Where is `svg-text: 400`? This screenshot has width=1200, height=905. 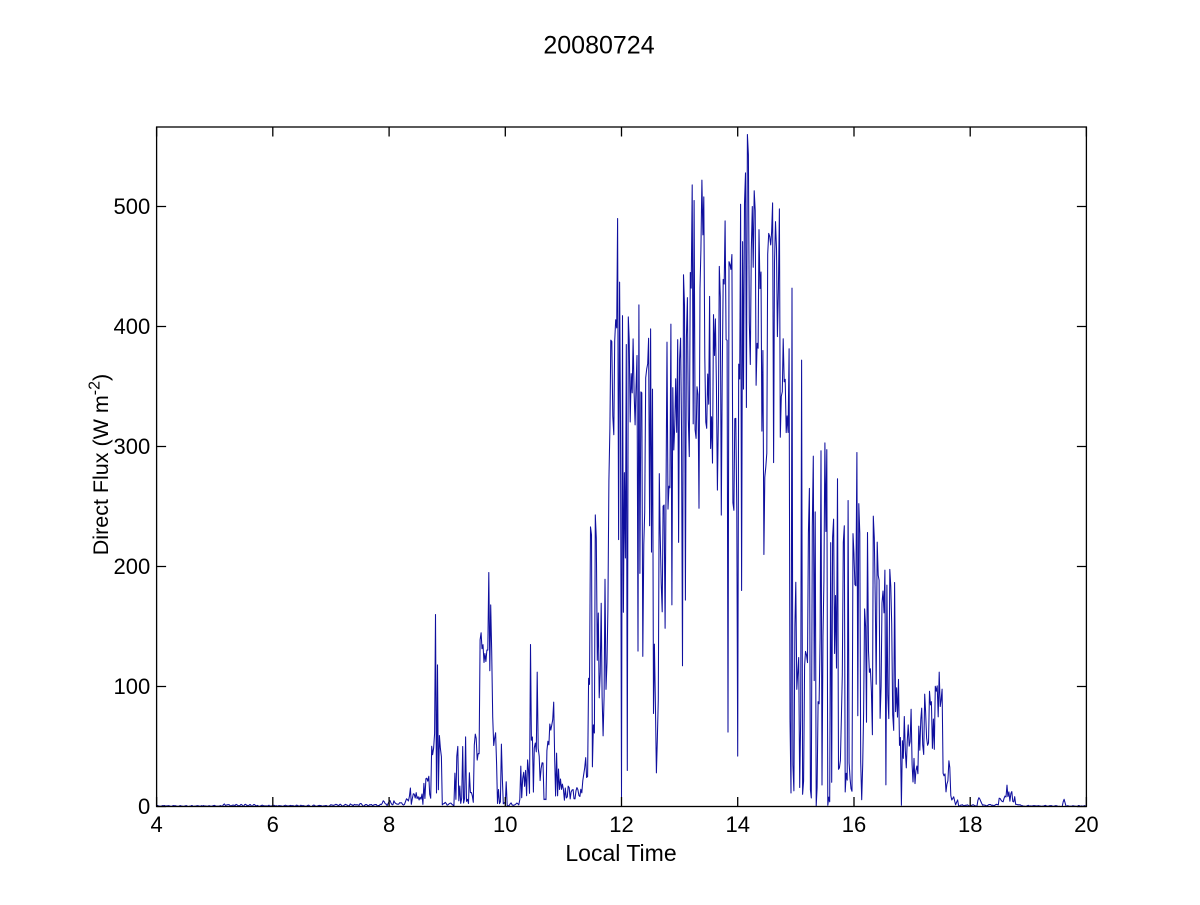 svg-text: 400 is located at coordinates (131, 326).